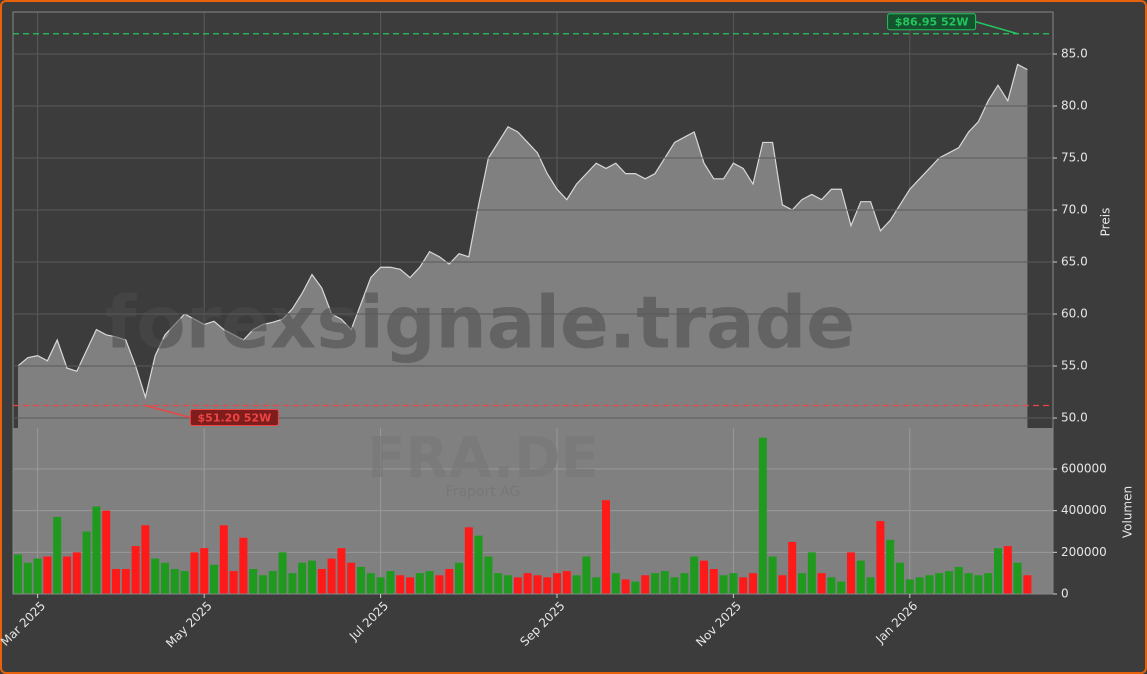 The width and height of the screenshot is (1147, 674). Describe the element at coordinates (1074, 314) in the screenshot. I see `y-tick-label: 60.0` at that location.